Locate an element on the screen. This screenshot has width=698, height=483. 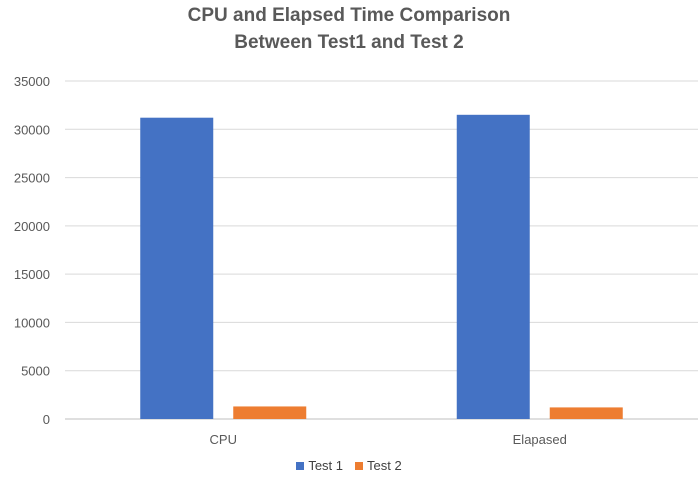
y-tick-label: 0 is located at coordinates (46, 419).